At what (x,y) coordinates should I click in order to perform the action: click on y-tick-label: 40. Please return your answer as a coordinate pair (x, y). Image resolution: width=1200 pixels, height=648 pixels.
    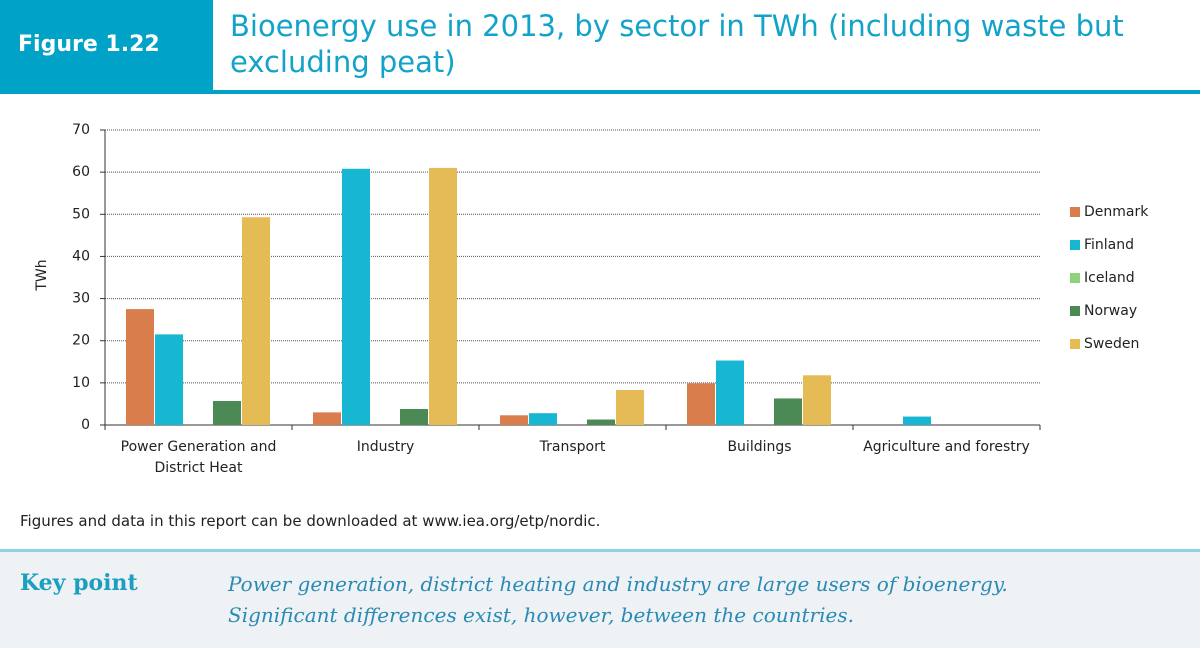
    Looking at the image, I should click on (81, 256).